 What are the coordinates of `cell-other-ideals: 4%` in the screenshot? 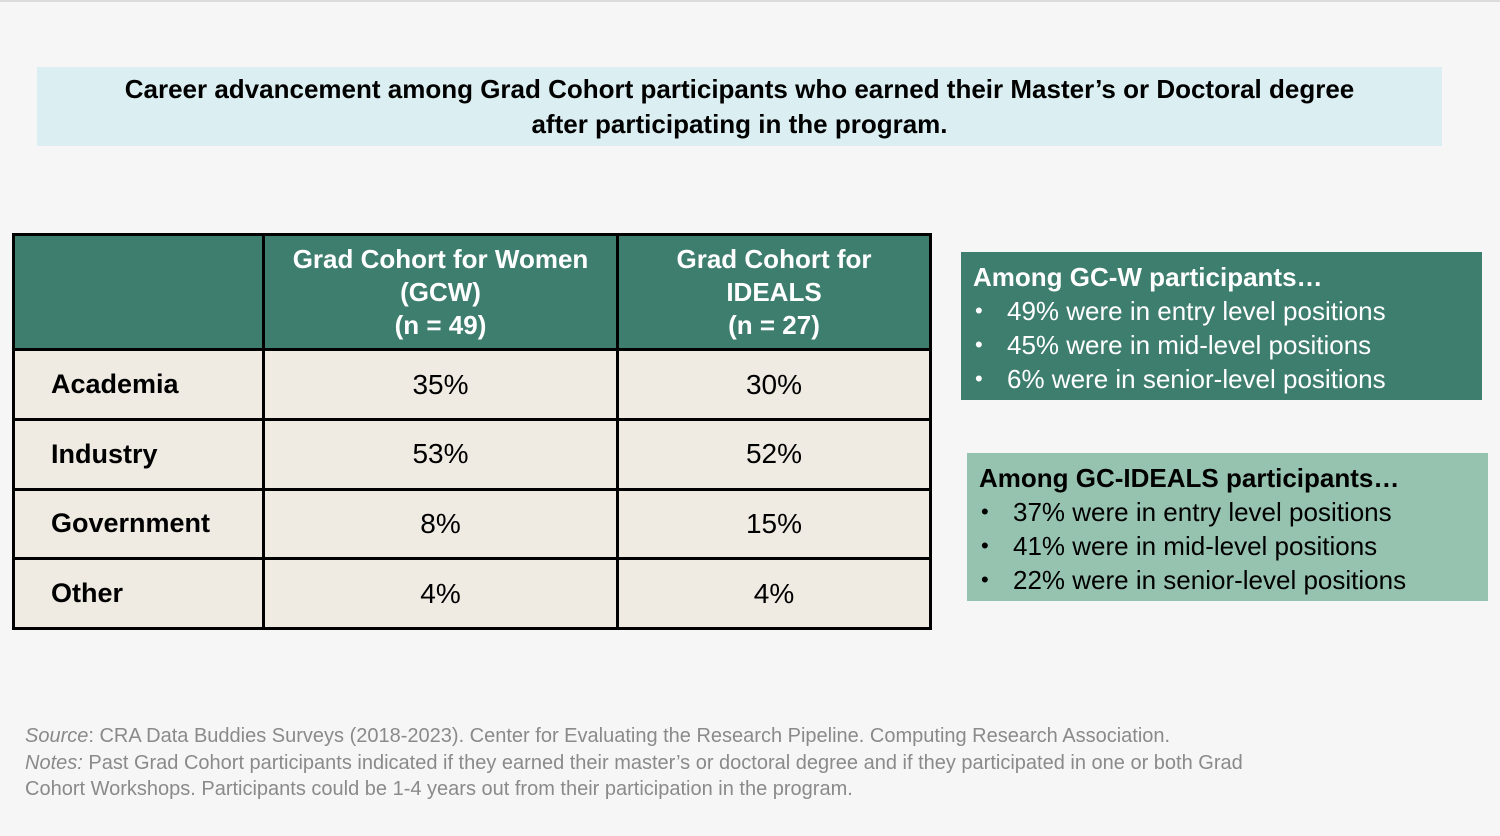 It's located at (774, 593).